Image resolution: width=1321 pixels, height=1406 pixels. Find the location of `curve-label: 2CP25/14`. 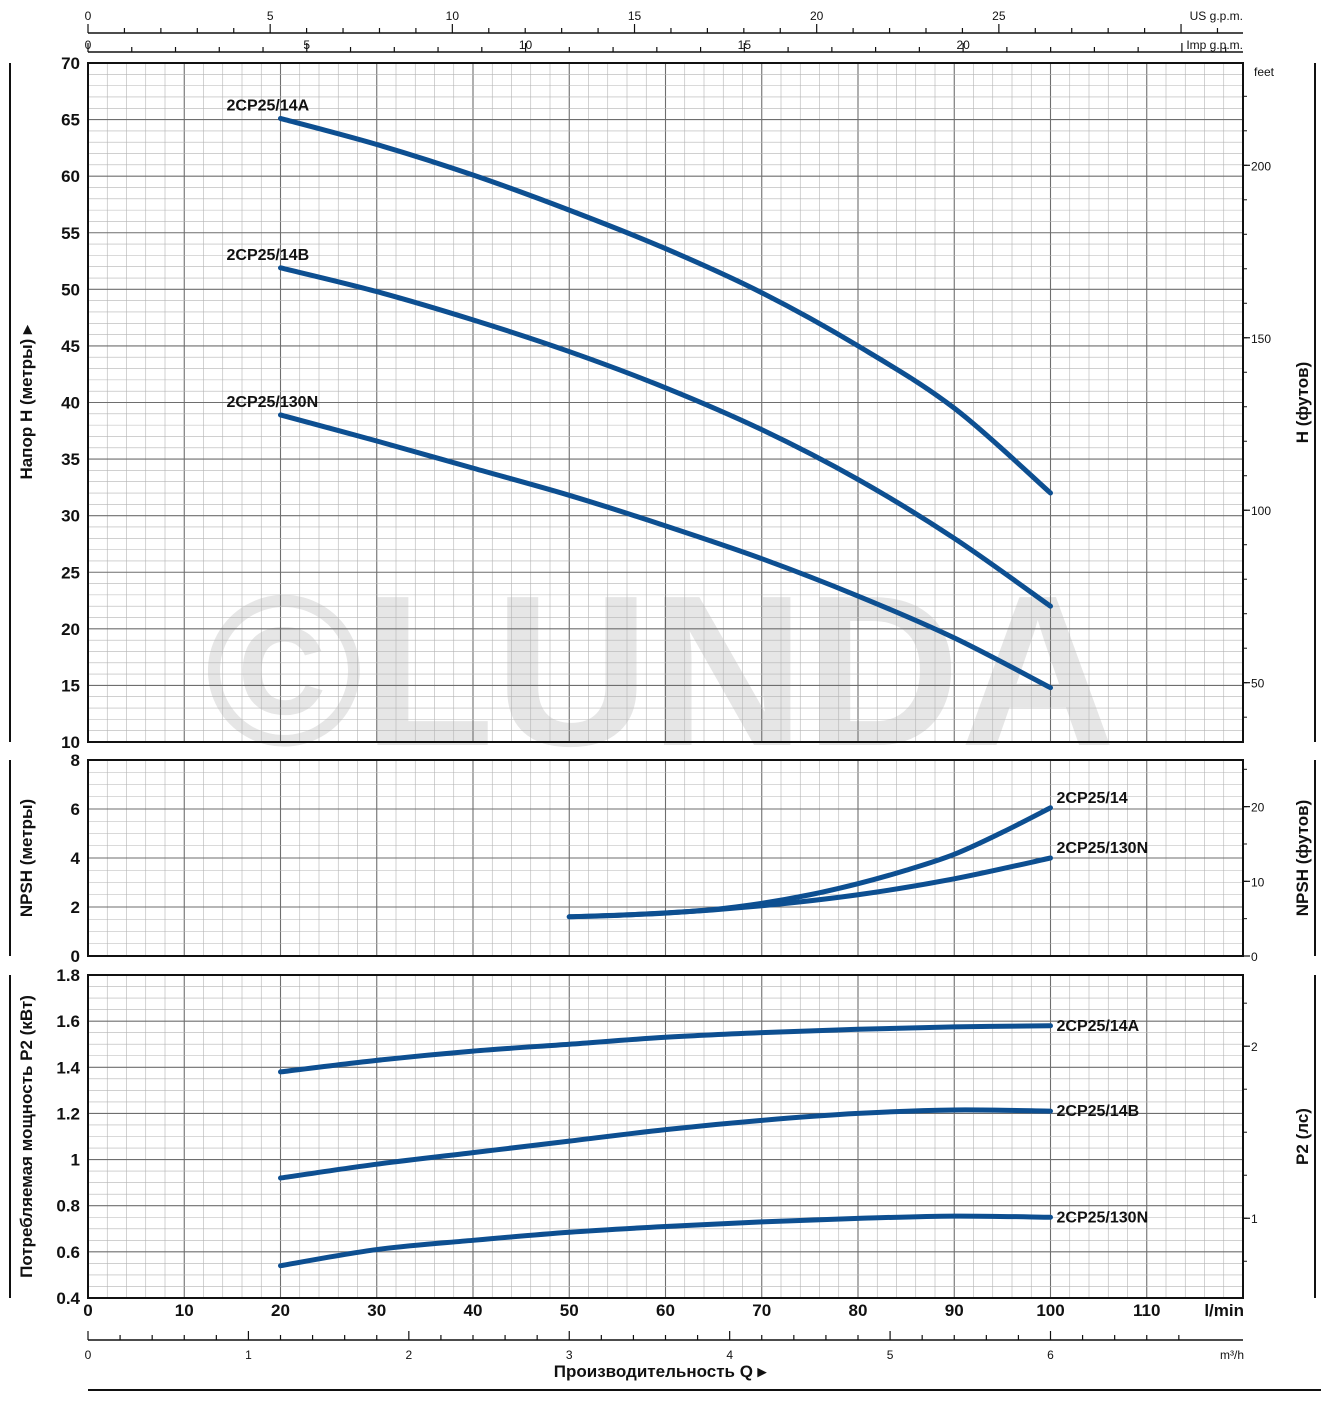

curve-label: 2CP25/14 is located at coordinates (1092, 798).